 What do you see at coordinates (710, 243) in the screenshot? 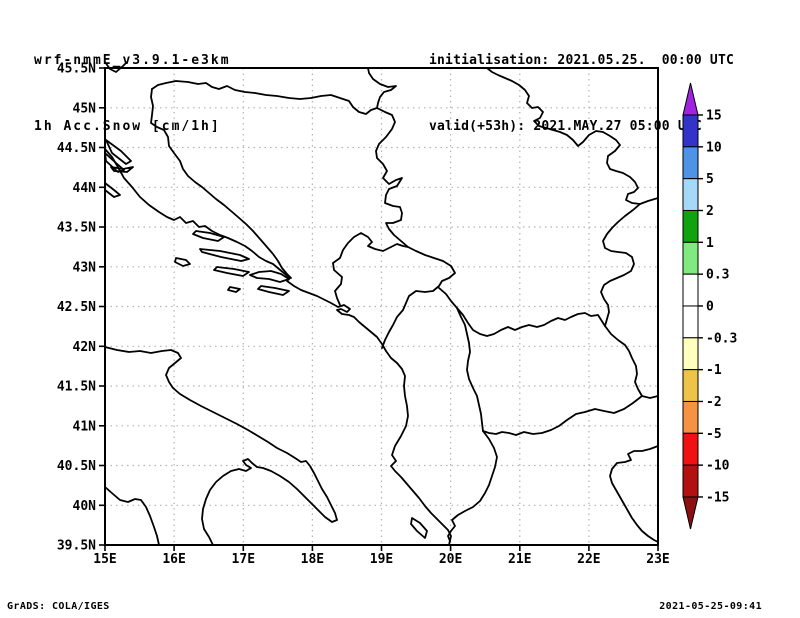
I see `colorbar-label: 1` at bounding box center [710, 243].